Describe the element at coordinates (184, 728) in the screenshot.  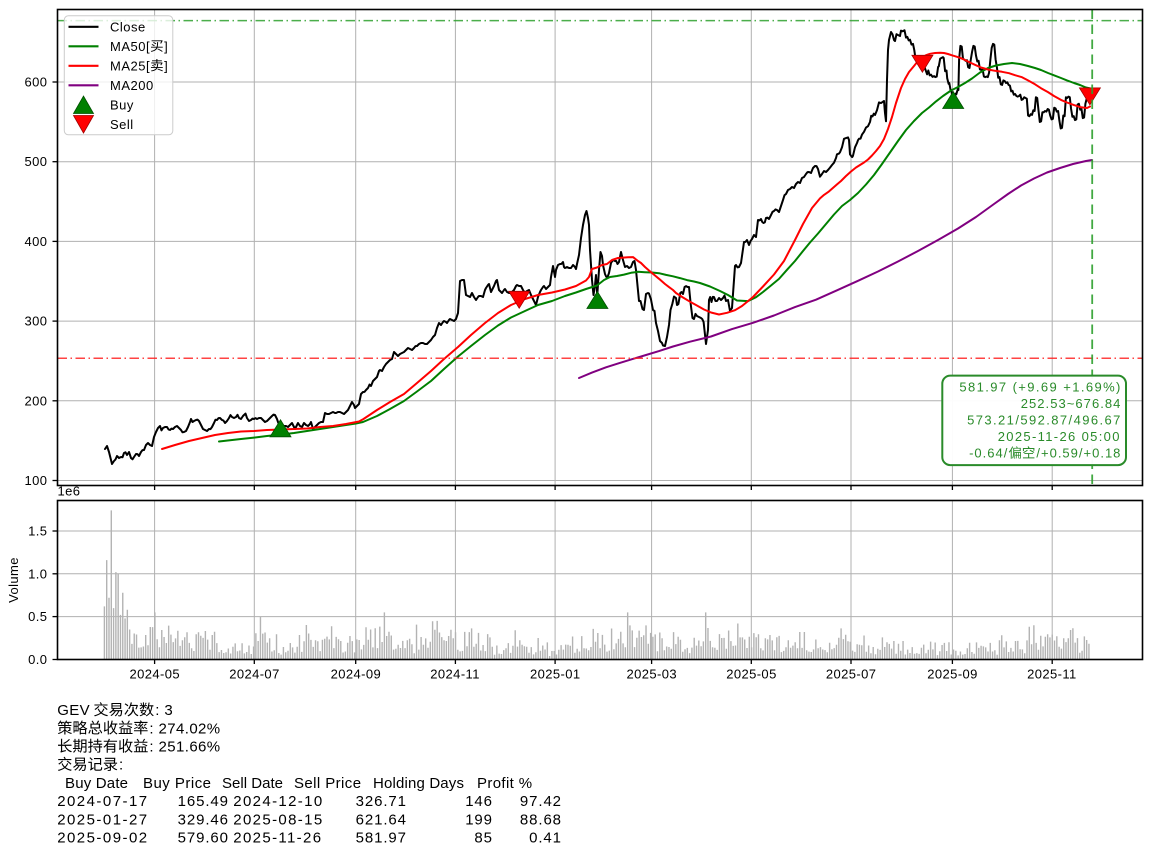
I see `svg-text:: 274.02%: : 274.02%` at that location.